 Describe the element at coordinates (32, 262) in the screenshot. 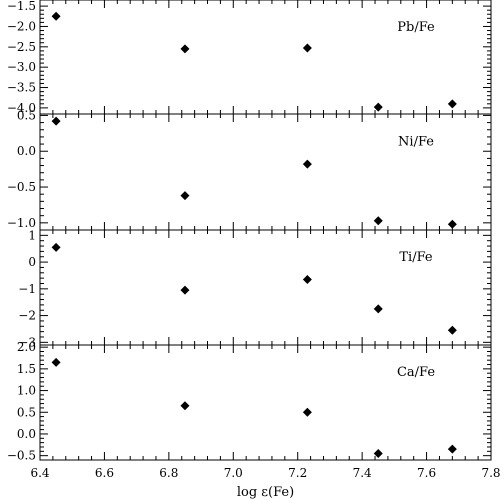

I see `ytick-label: 0` at that location.